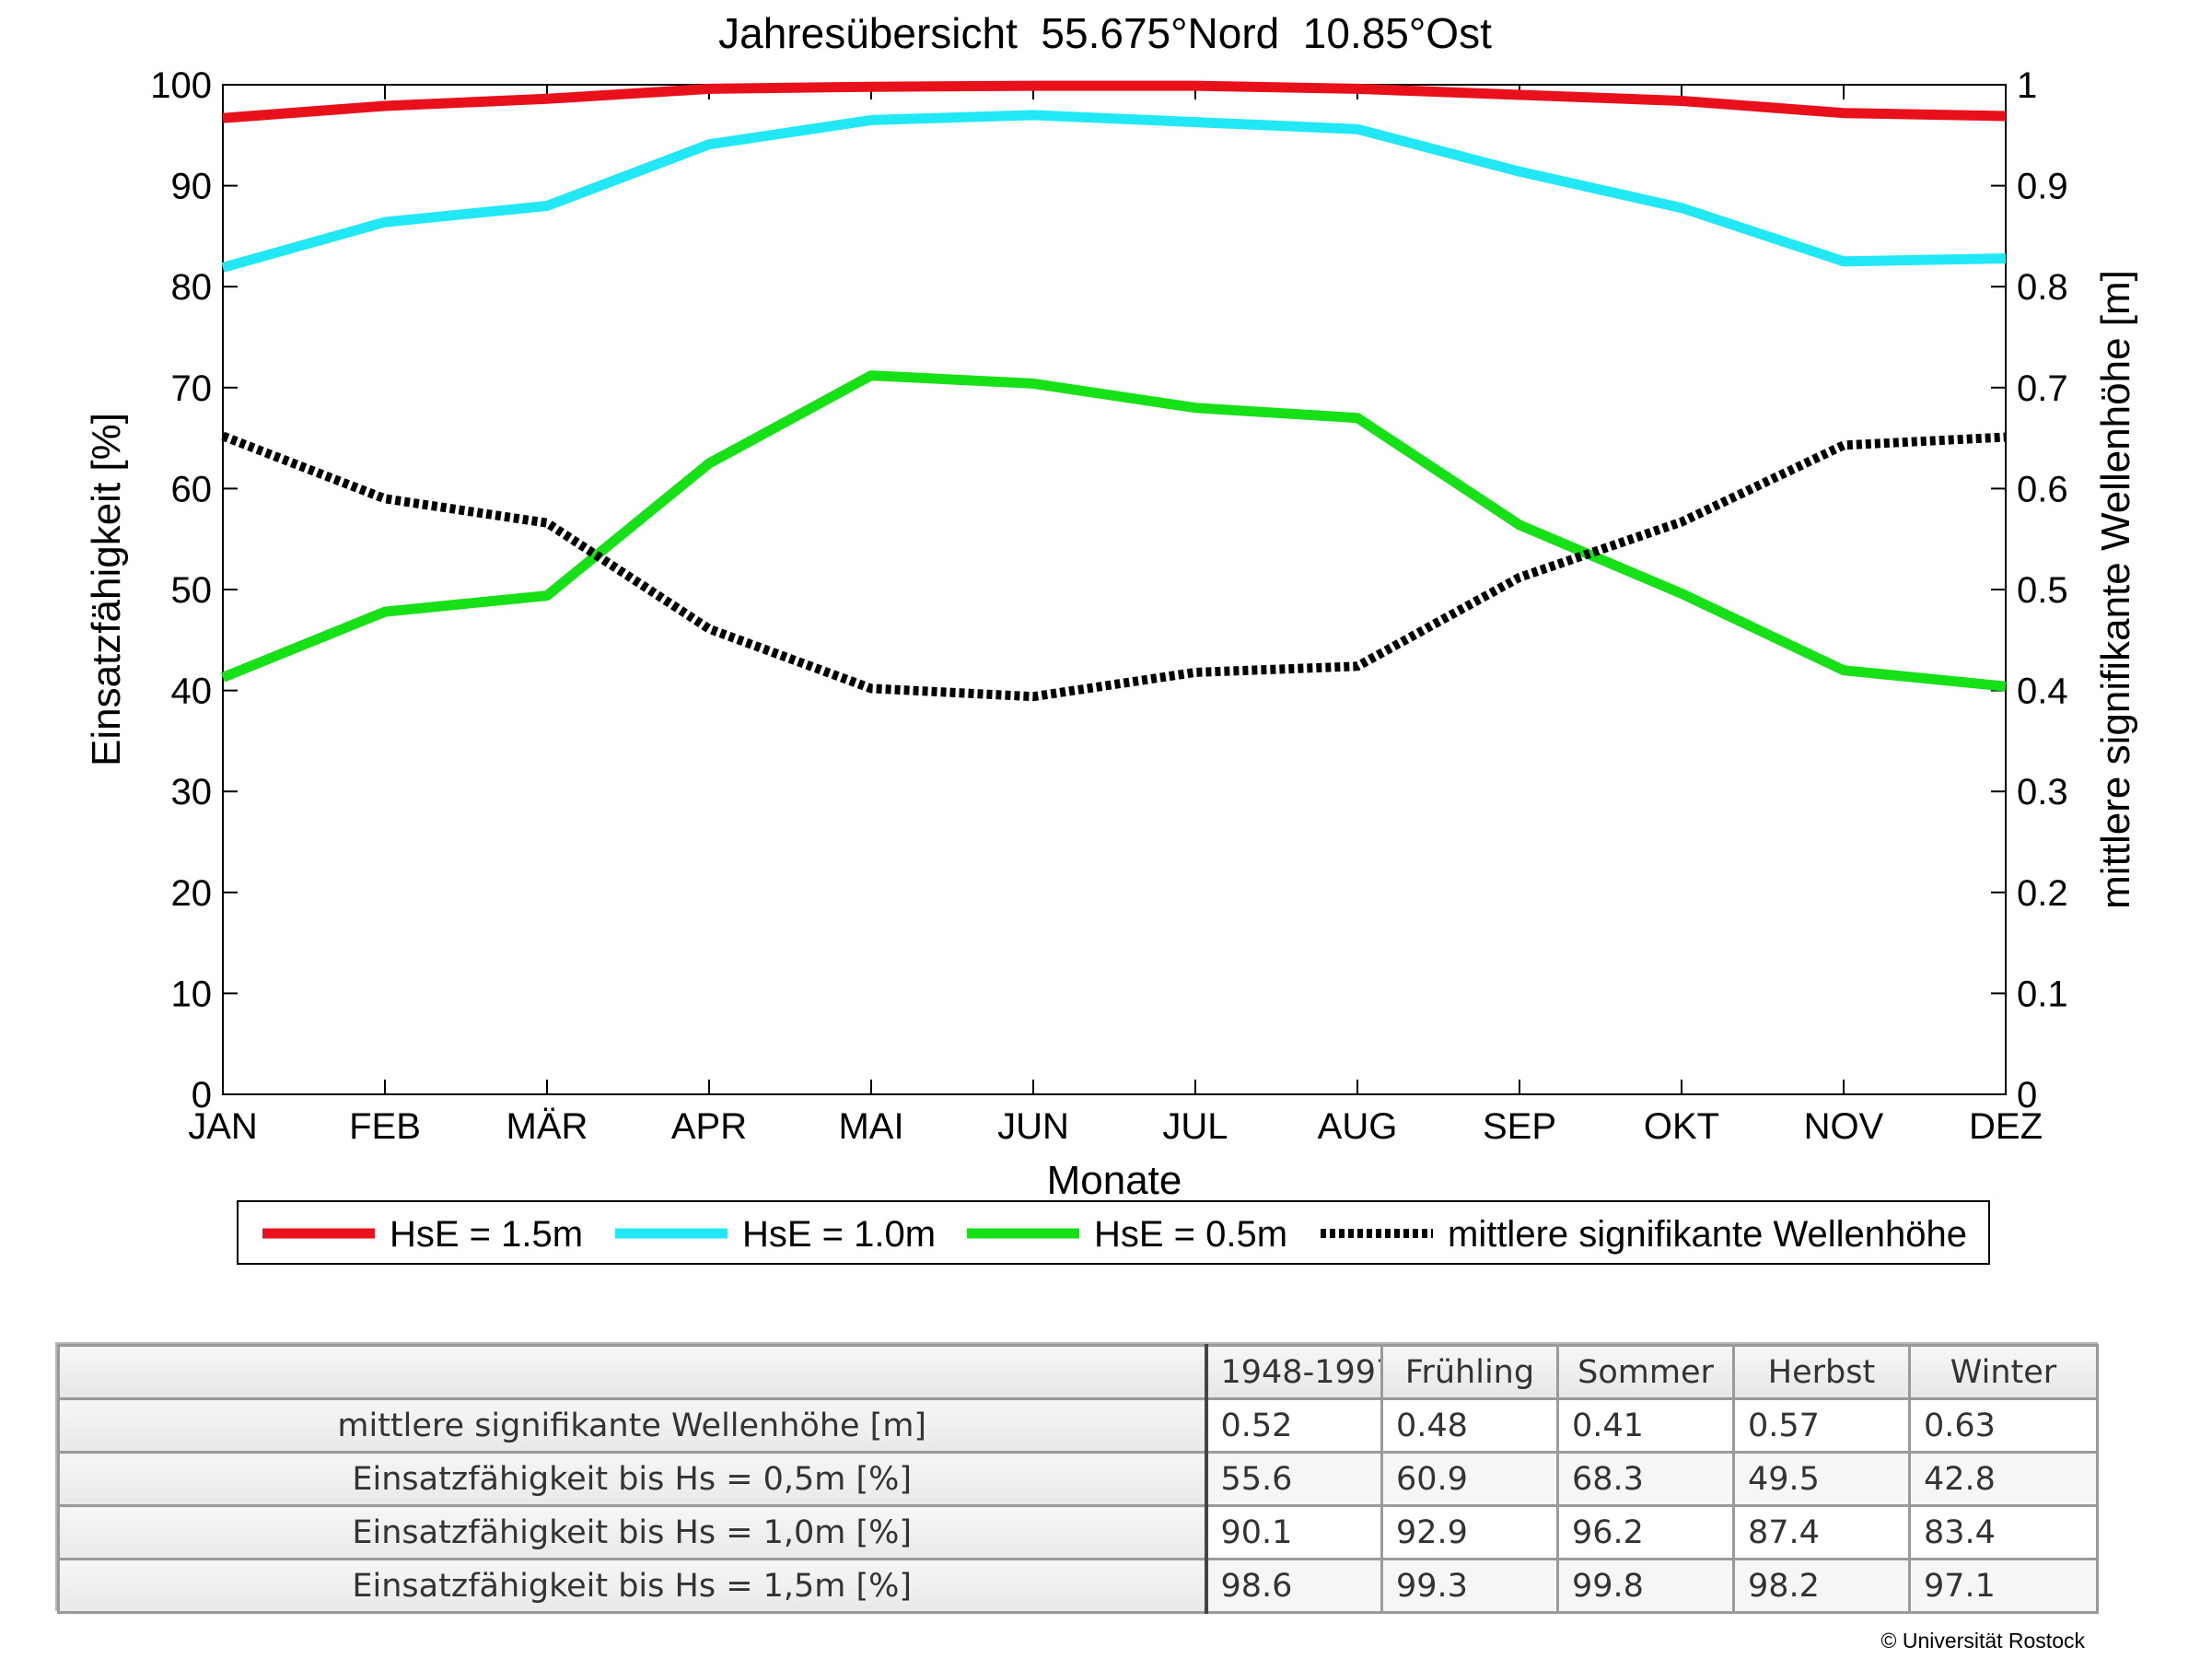 The height and width of the screenshot is (1659, 2212). I want to click on table-cell: 0.57, so click(1822, 1425).